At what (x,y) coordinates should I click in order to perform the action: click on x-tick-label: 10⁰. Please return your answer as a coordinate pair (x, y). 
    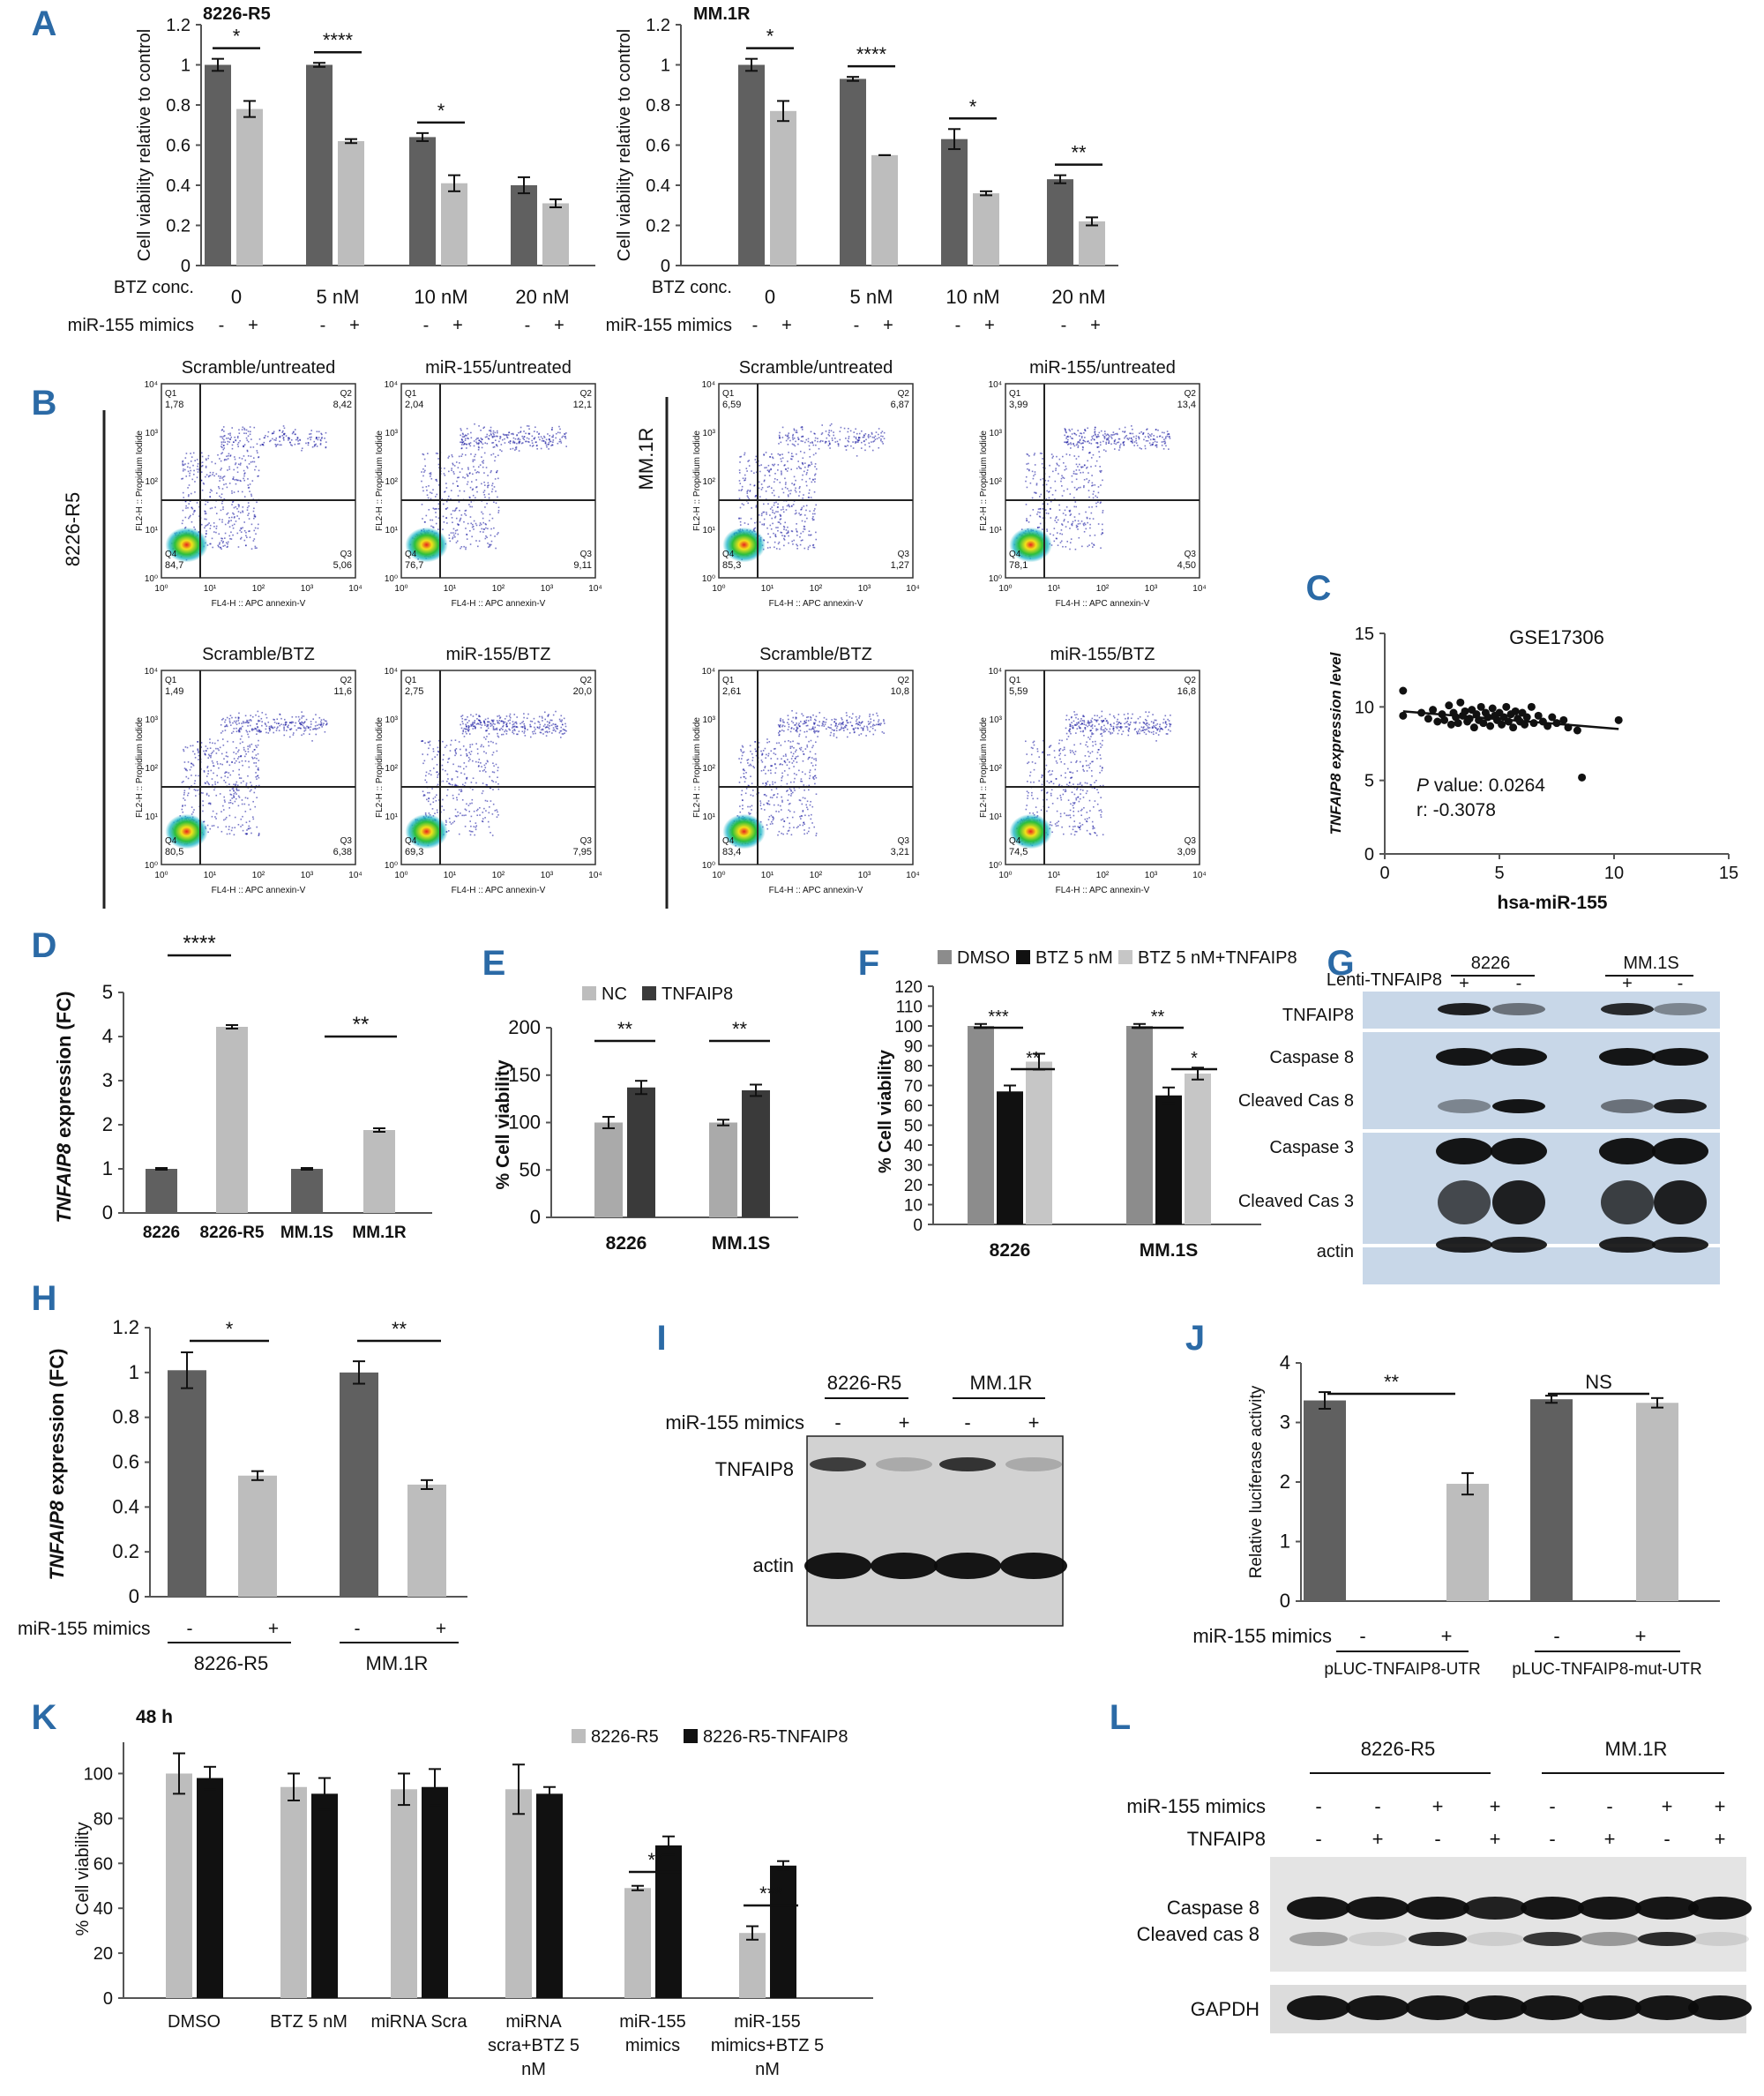
    Looking at the image, I should click on (400, 875).